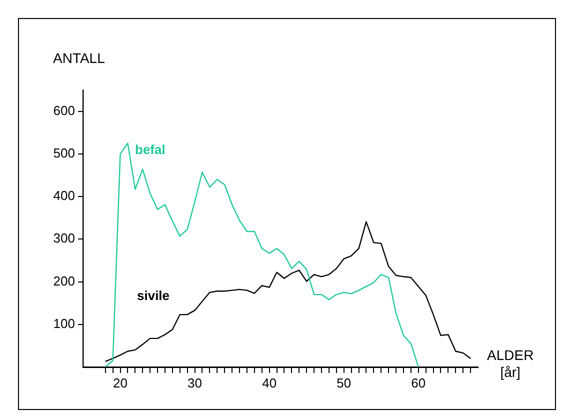 Image resolution: width=564 pixels, height=419 pixels. I want to click on series-label: sivile, so click(153, 295).